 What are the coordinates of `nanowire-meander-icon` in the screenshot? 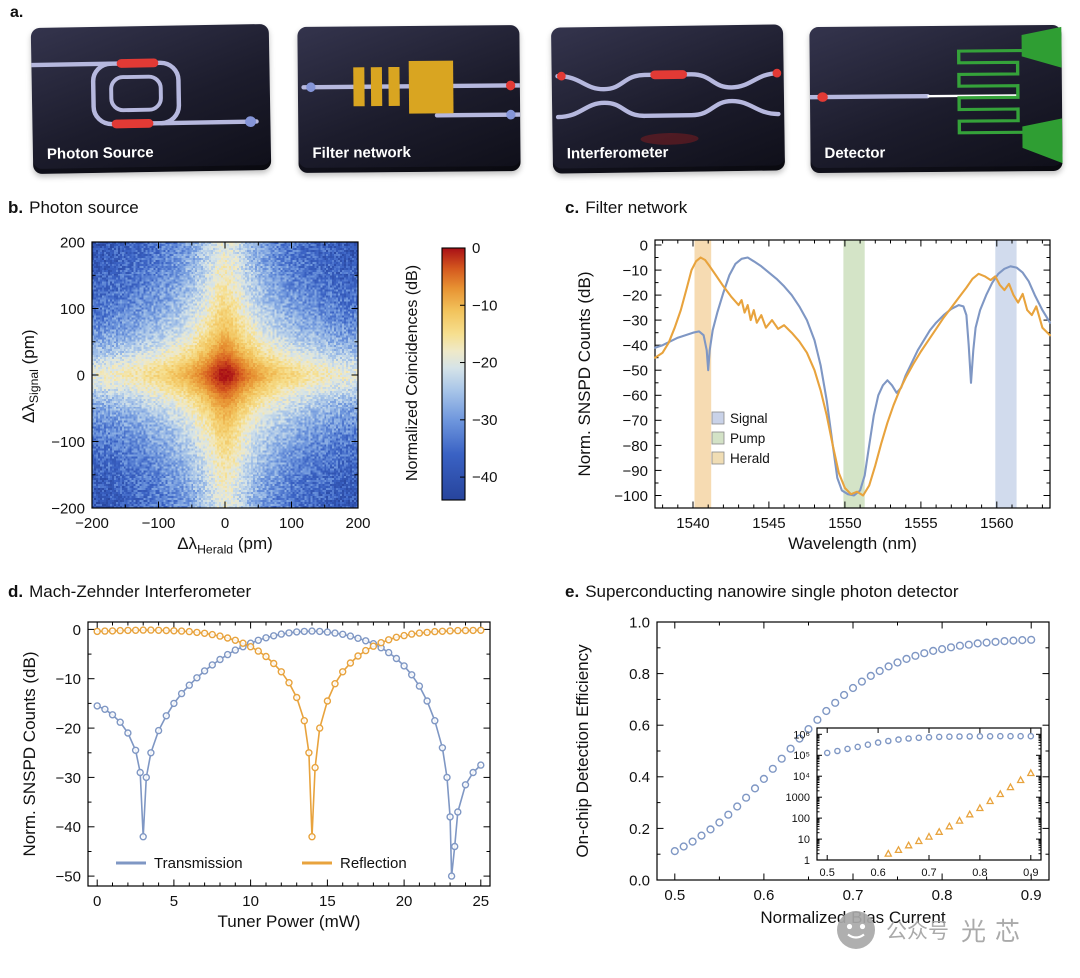 It's located at (990, 91).